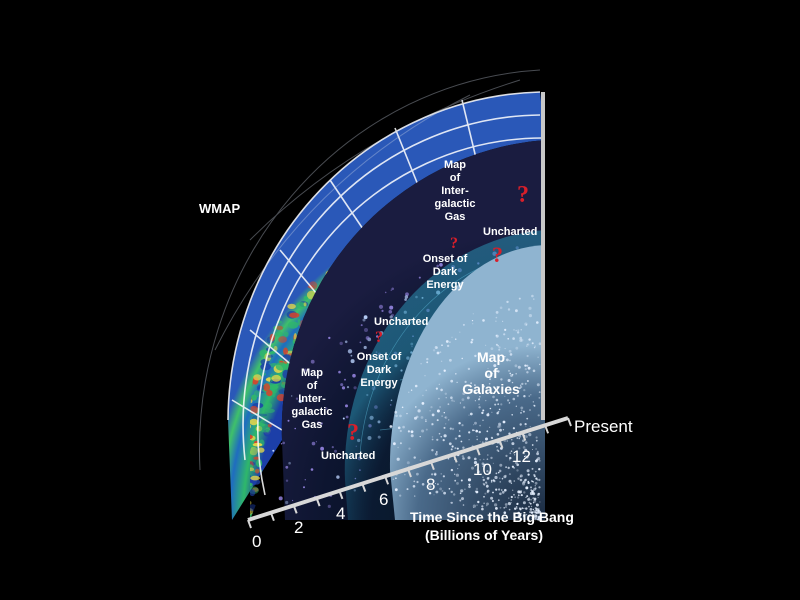 This screenshot has height=600, width=800. What do you see at coordinates (430, 484) in the screenshot?
I see `tick-label-8: 8` at bounding box center [430, 484].